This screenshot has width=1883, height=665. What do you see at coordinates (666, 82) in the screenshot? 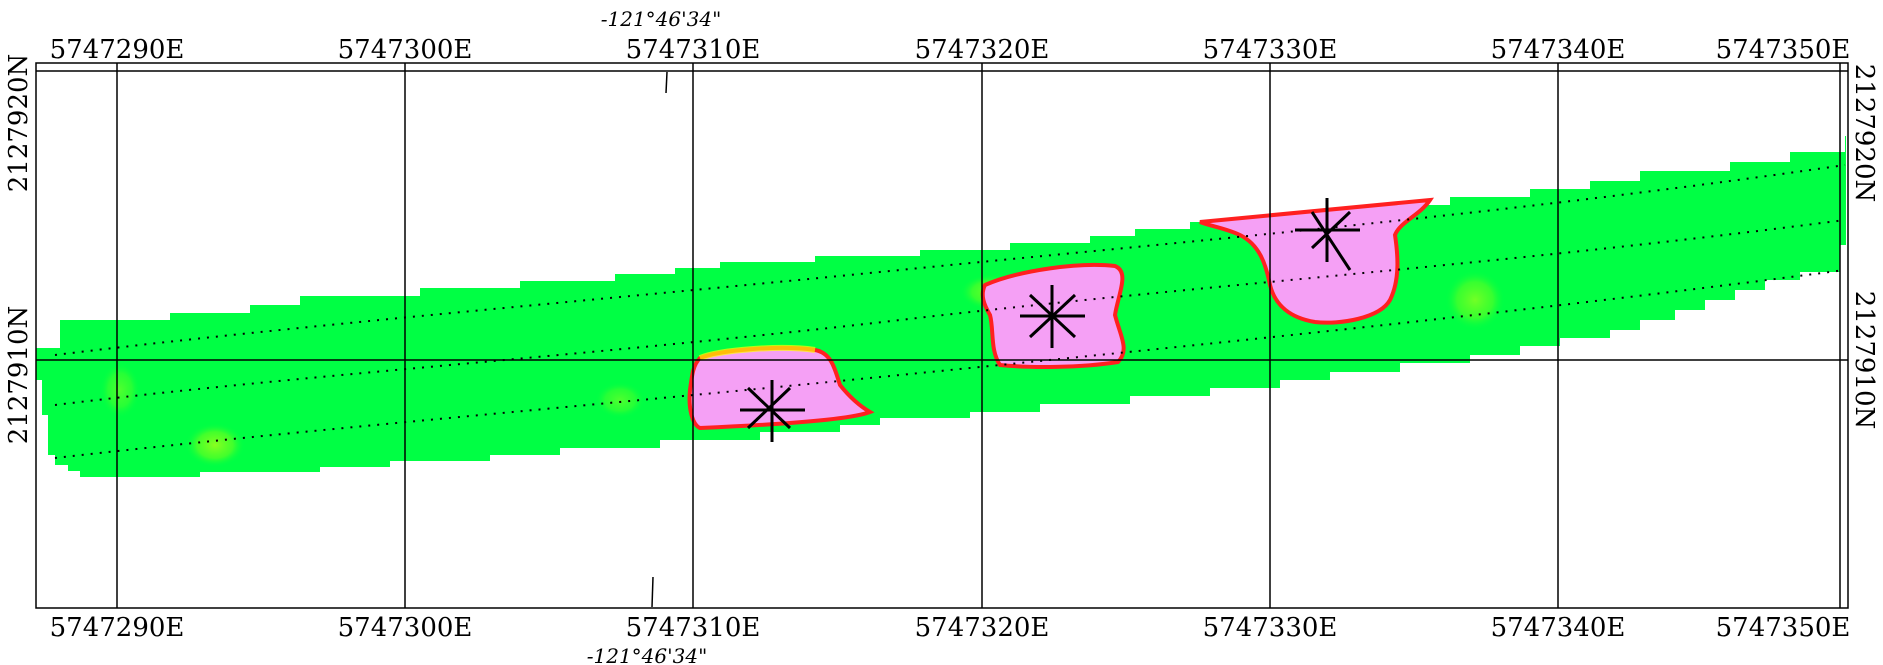
I see `longitude-tick-top` at bounding box center [666, 82].